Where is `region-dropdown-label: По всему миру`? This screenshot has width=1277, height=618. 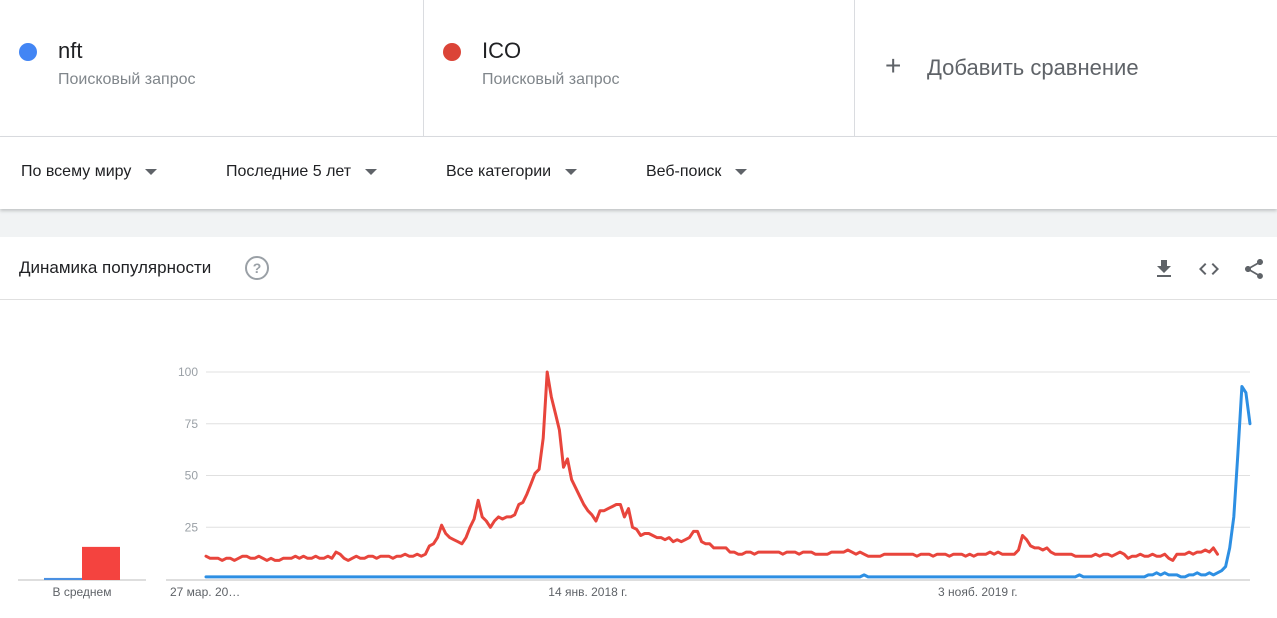
region-dropdown-label: По всему миру is located at coordinates (76, 171).